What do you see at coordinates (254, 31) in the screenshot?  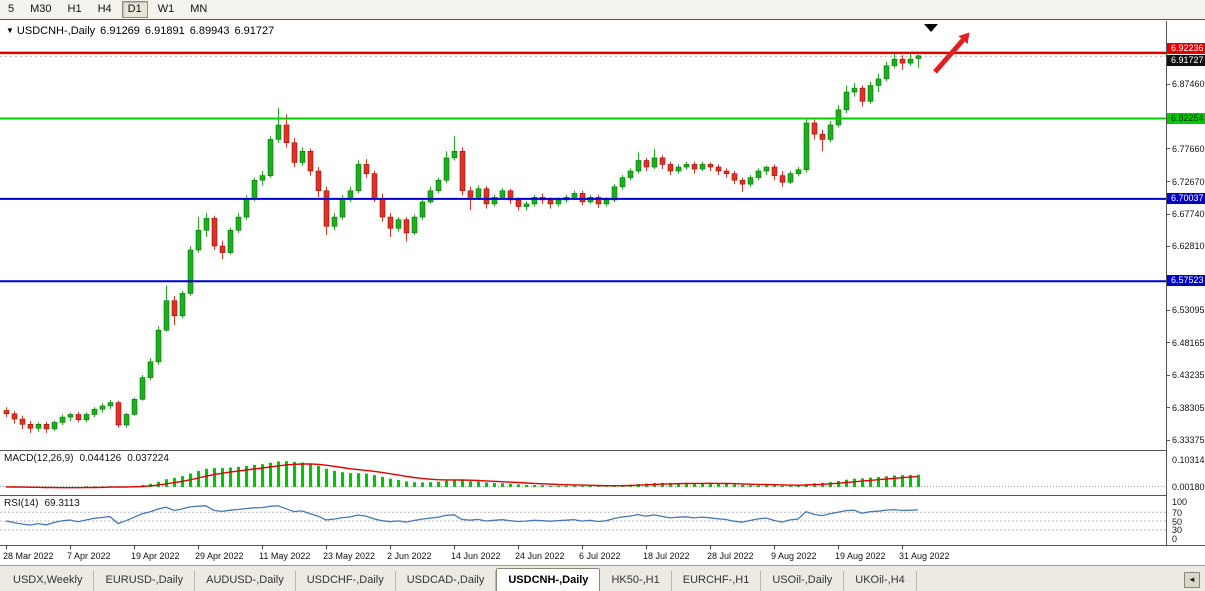 I see `ohlc-close: 6.91727` at bounding box center [254, 31].